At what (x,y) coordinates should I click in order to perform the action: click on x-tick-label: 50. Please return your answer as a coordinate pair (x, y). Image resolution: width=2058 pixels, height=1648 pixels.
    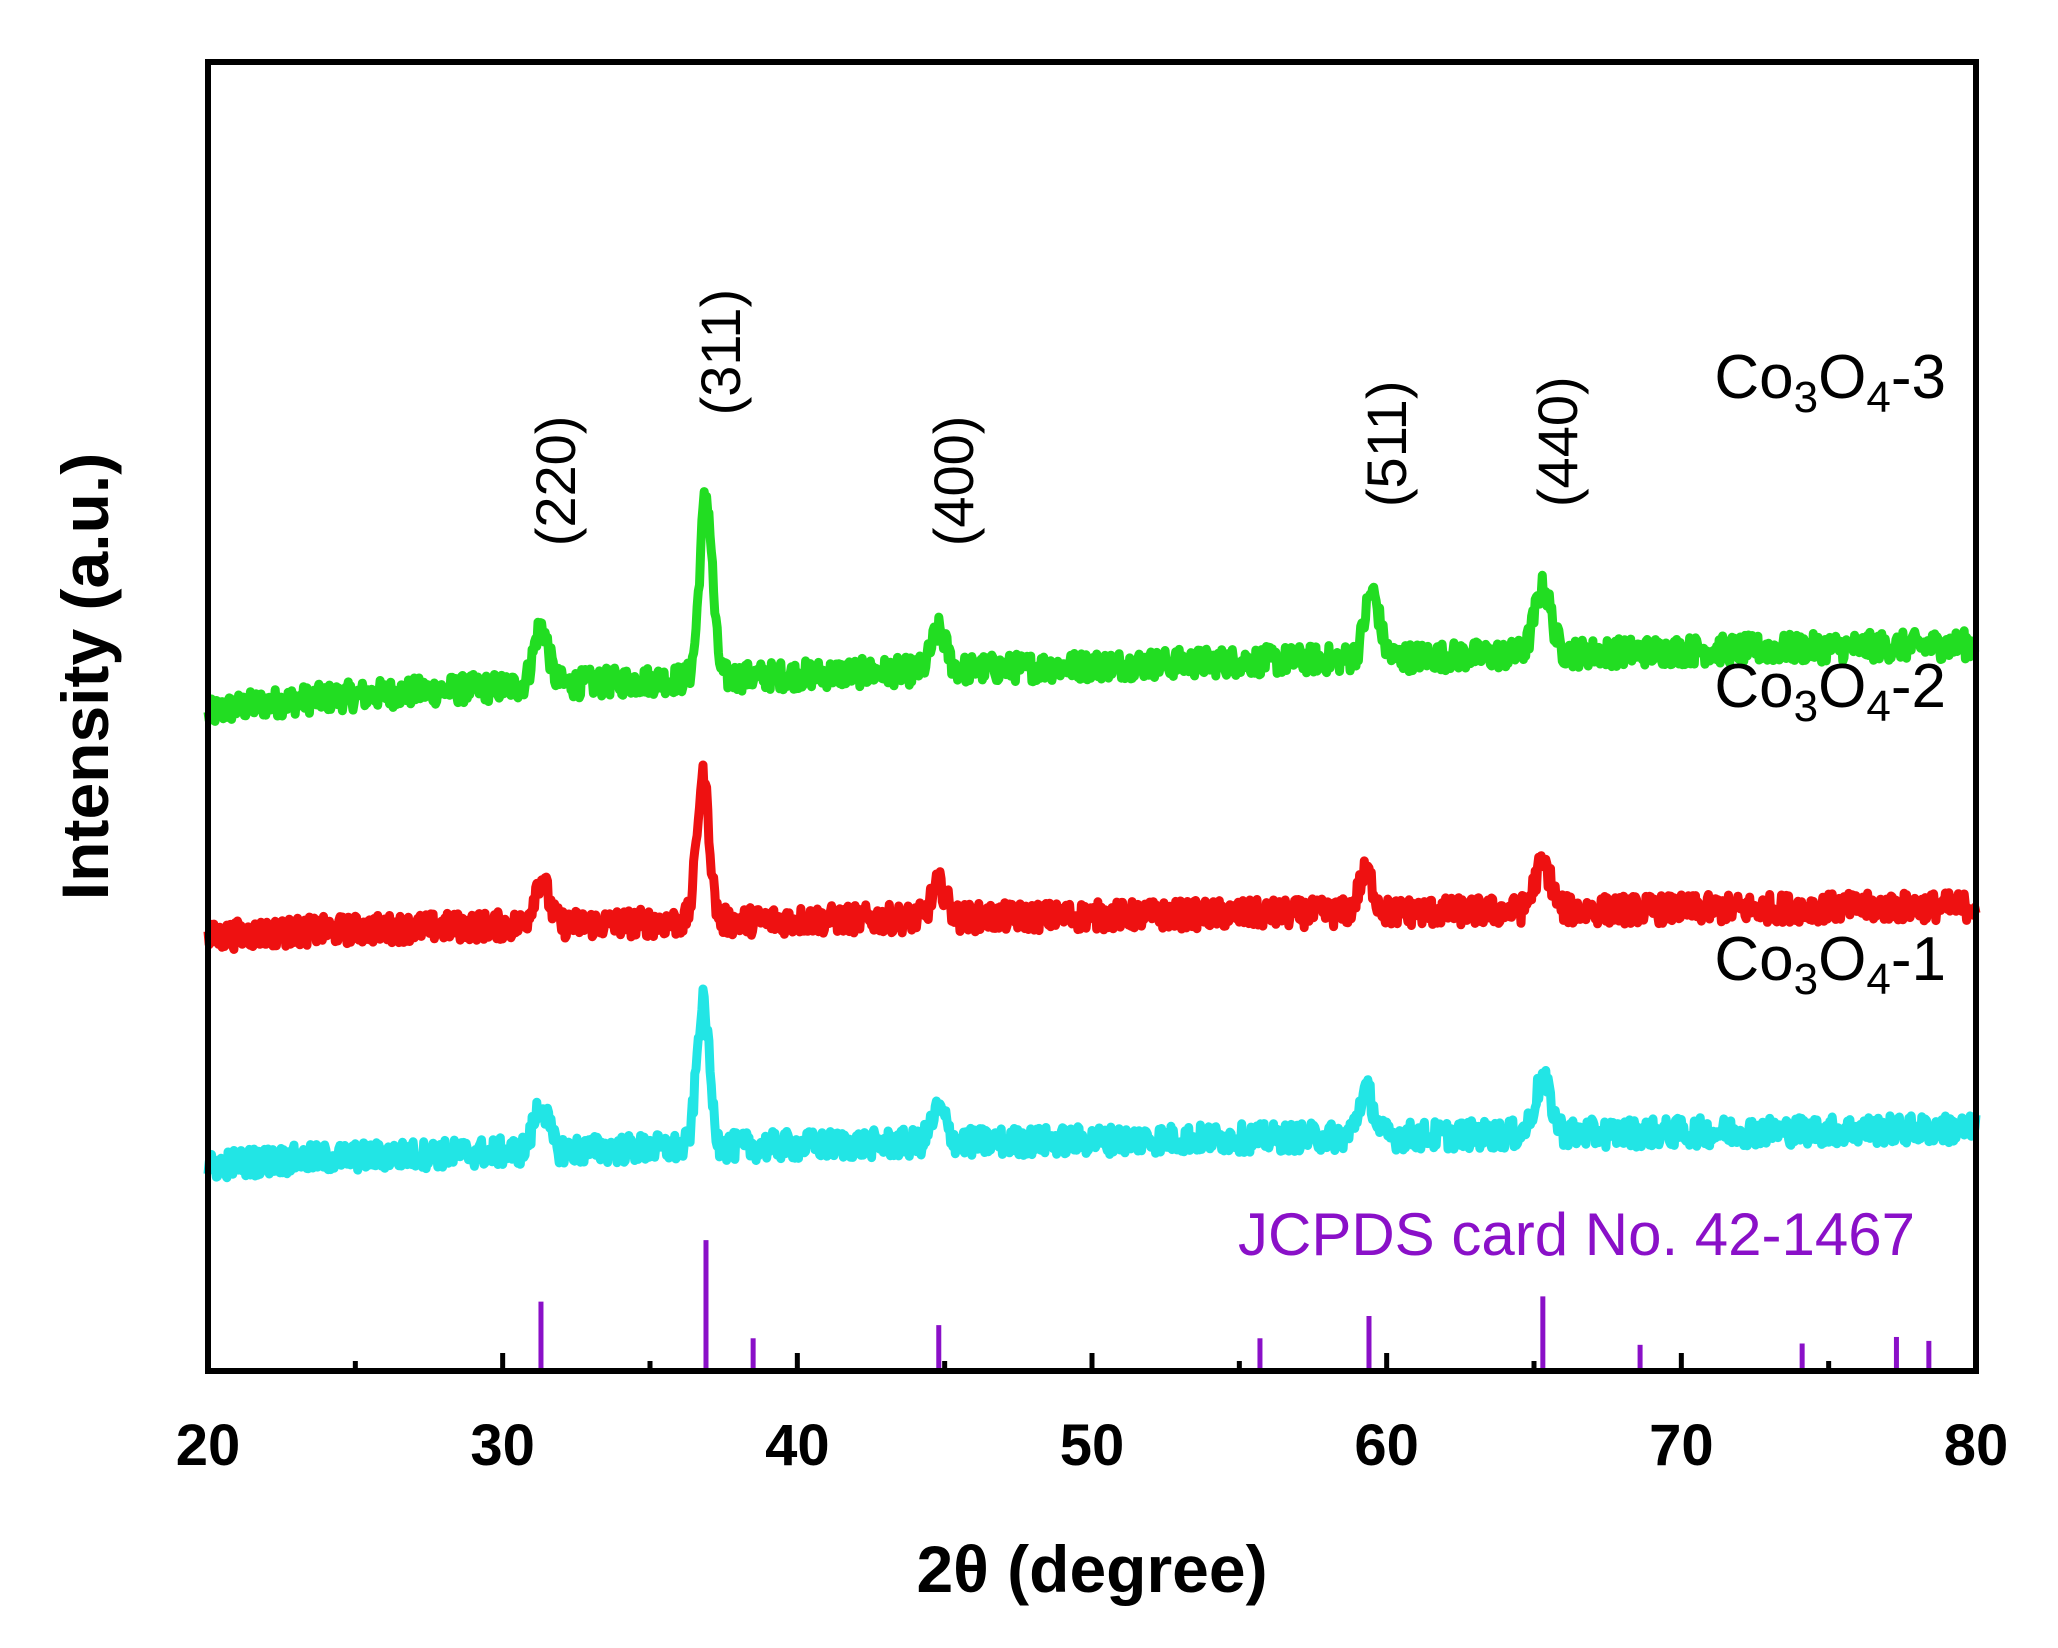
    Looking at the image, I should click on (1092, 1445).